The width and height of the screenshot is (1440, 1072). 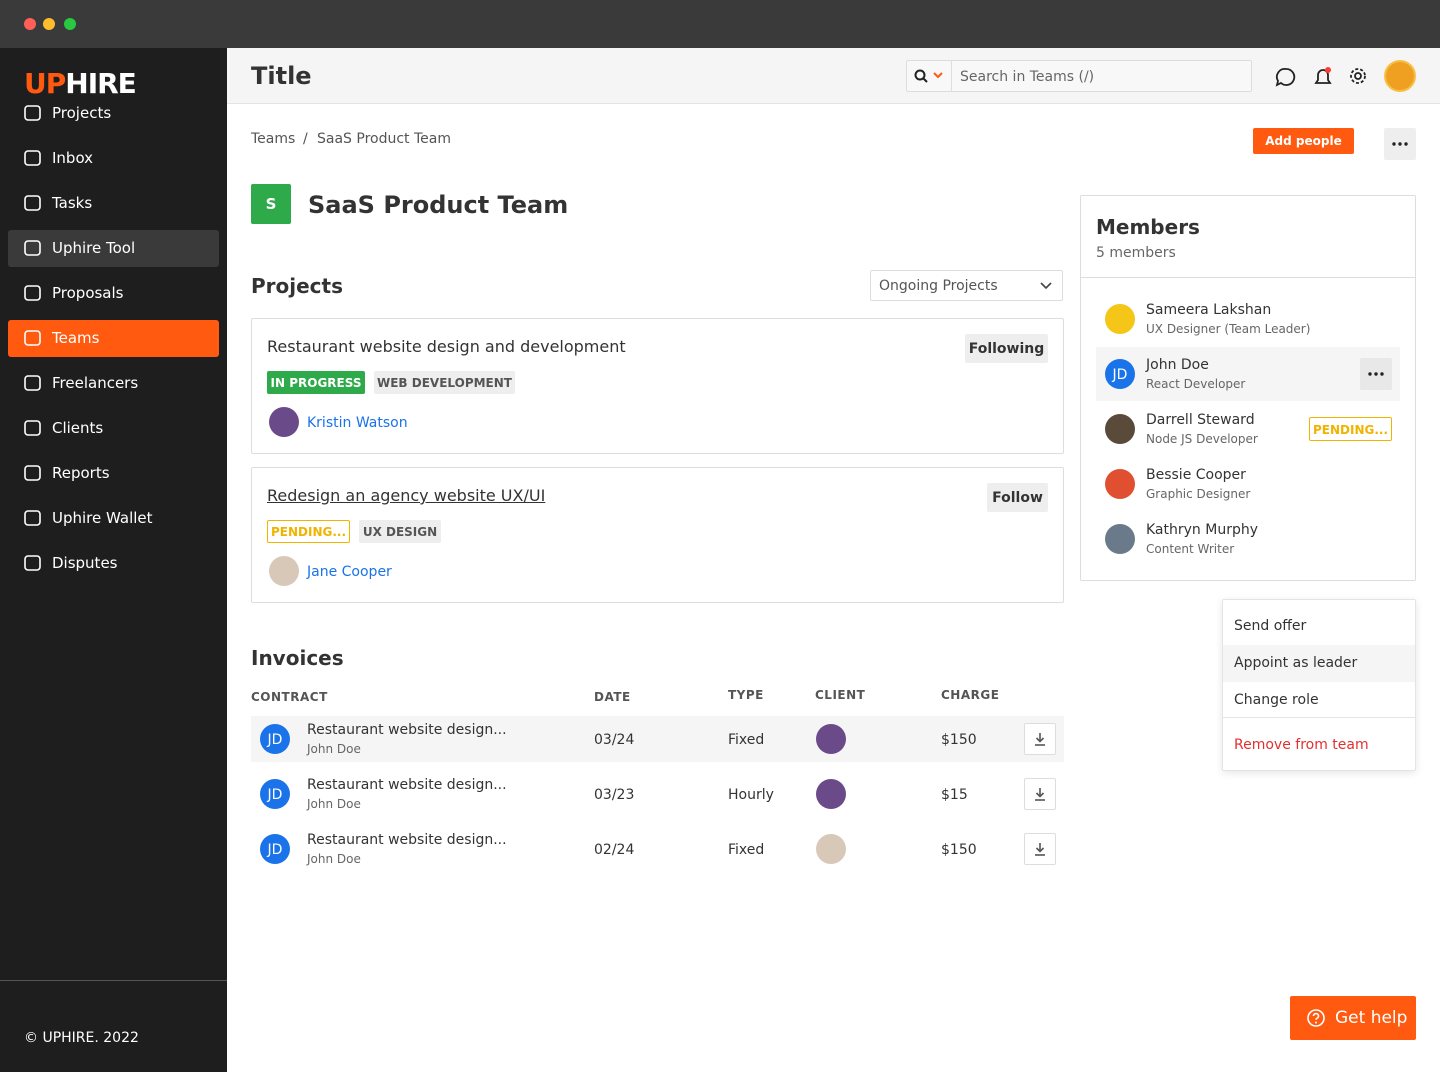 I want to click on nav-item: Clients, so click(x=113, y=428).